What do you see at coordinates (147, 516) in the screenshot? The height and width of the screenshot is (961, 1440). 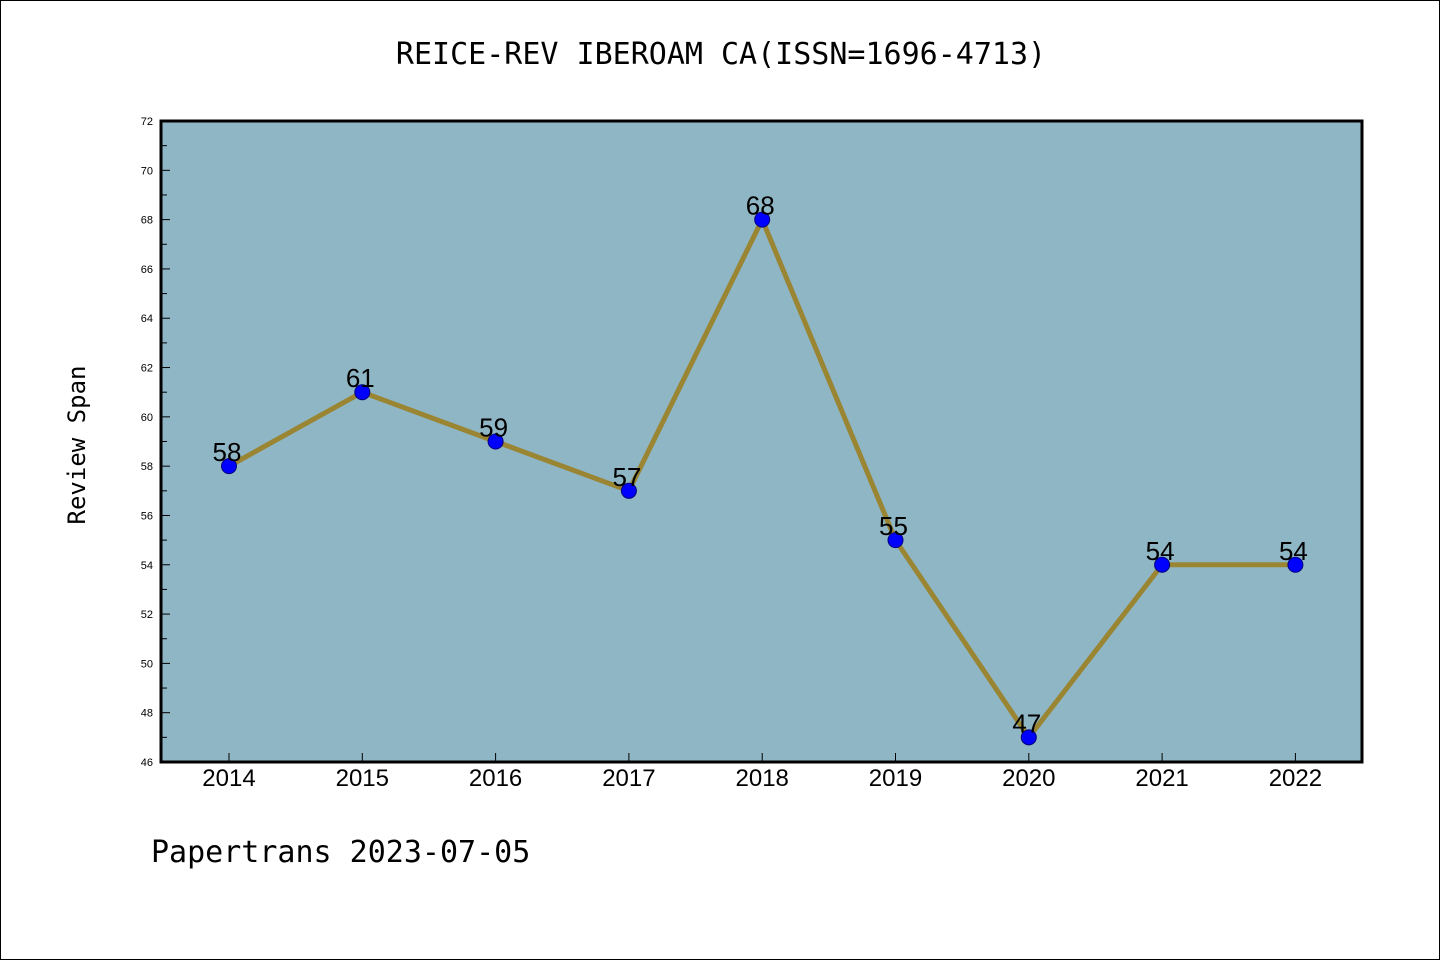 I see `y-tick-label: 56` at bounding box center [147, 516].